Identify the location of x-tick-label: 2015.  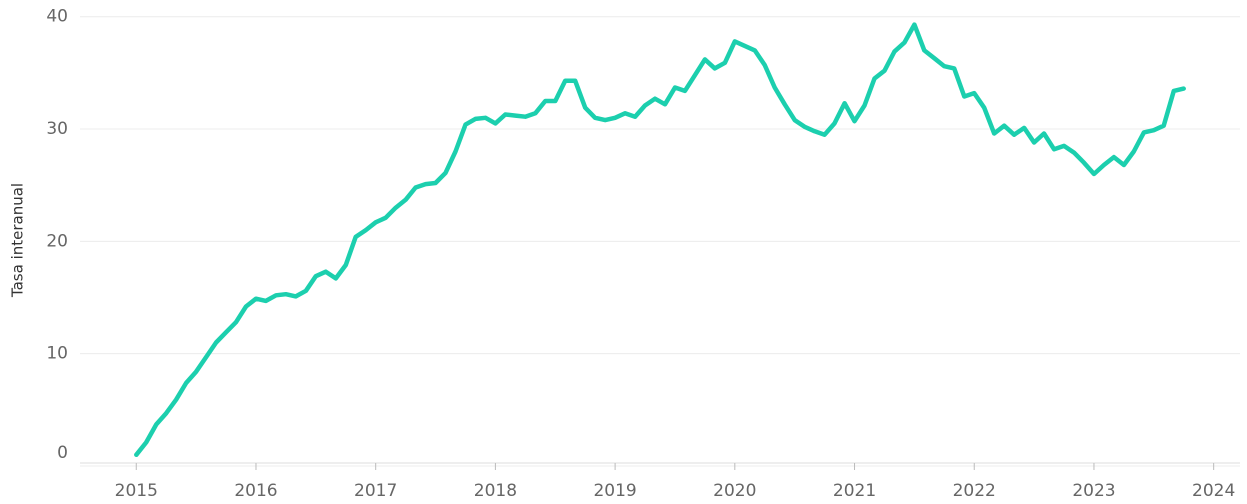
(136, 491).